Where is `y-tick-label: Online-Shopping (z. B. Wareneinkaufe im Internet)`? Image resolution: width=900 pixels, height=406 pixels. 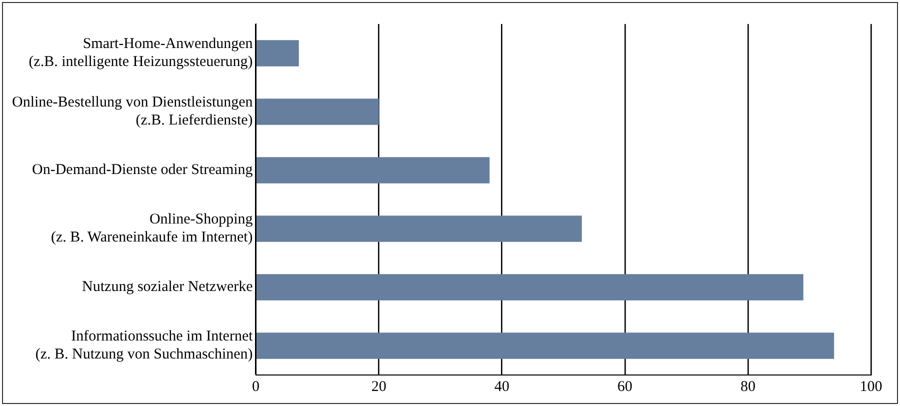 y-tick-label: Online-Shopping (z. B. Wareneinkaufe im Internet) is located at coordinates (152, 229).